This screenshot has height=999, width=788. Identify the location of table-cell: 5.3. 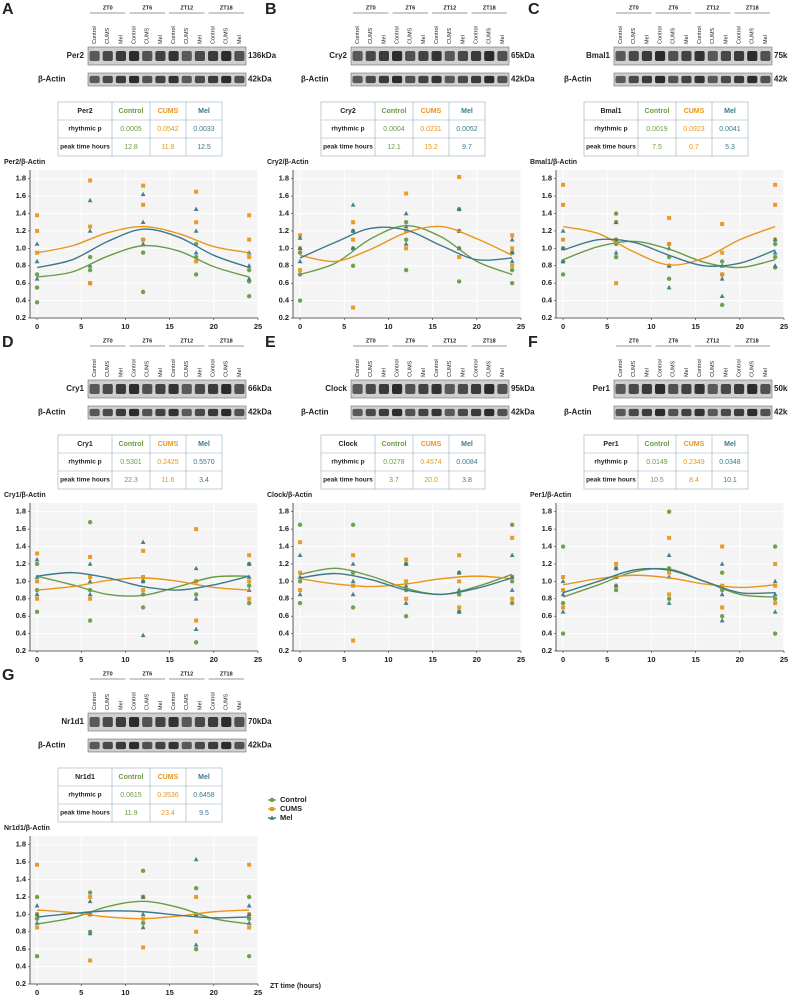
(730, 147).